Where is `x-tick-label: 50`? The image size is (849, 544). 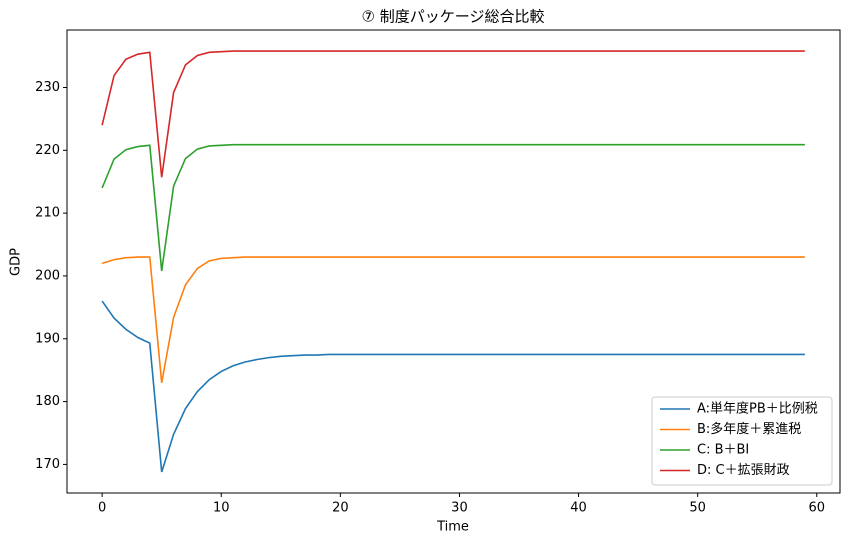 x-tick-label: 50 is located at coordinates (697, 508).